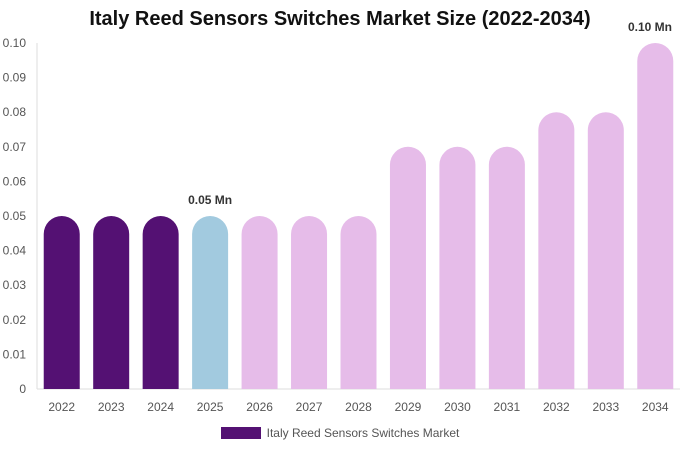 This screenshot has height=450, width=680. Describe the element at coordinates (160, 407) in the screenshot. I see `x-tick-label: 2024` at that location.